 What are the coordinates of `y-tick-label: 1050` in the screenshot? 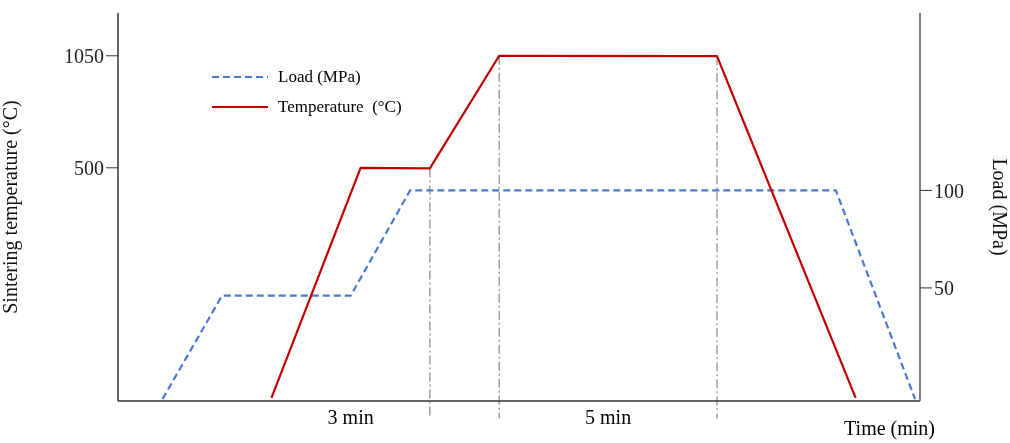 It's located at (84, 55).